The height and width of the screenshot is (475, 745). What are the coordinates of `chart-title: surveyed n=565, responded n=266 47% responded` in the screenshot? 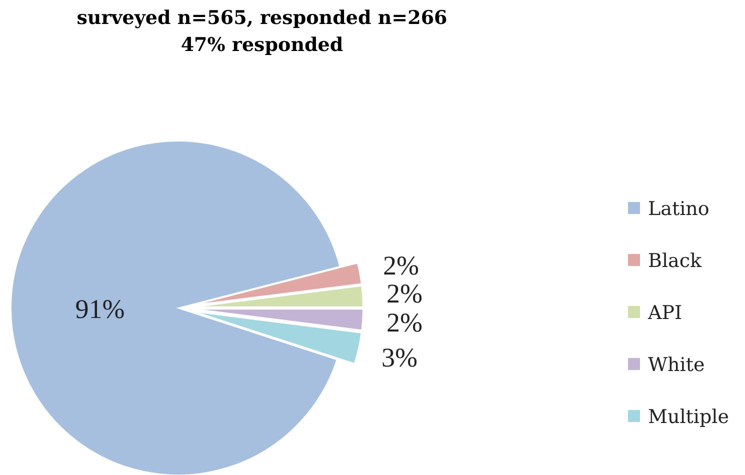 It's located at (262, 31).